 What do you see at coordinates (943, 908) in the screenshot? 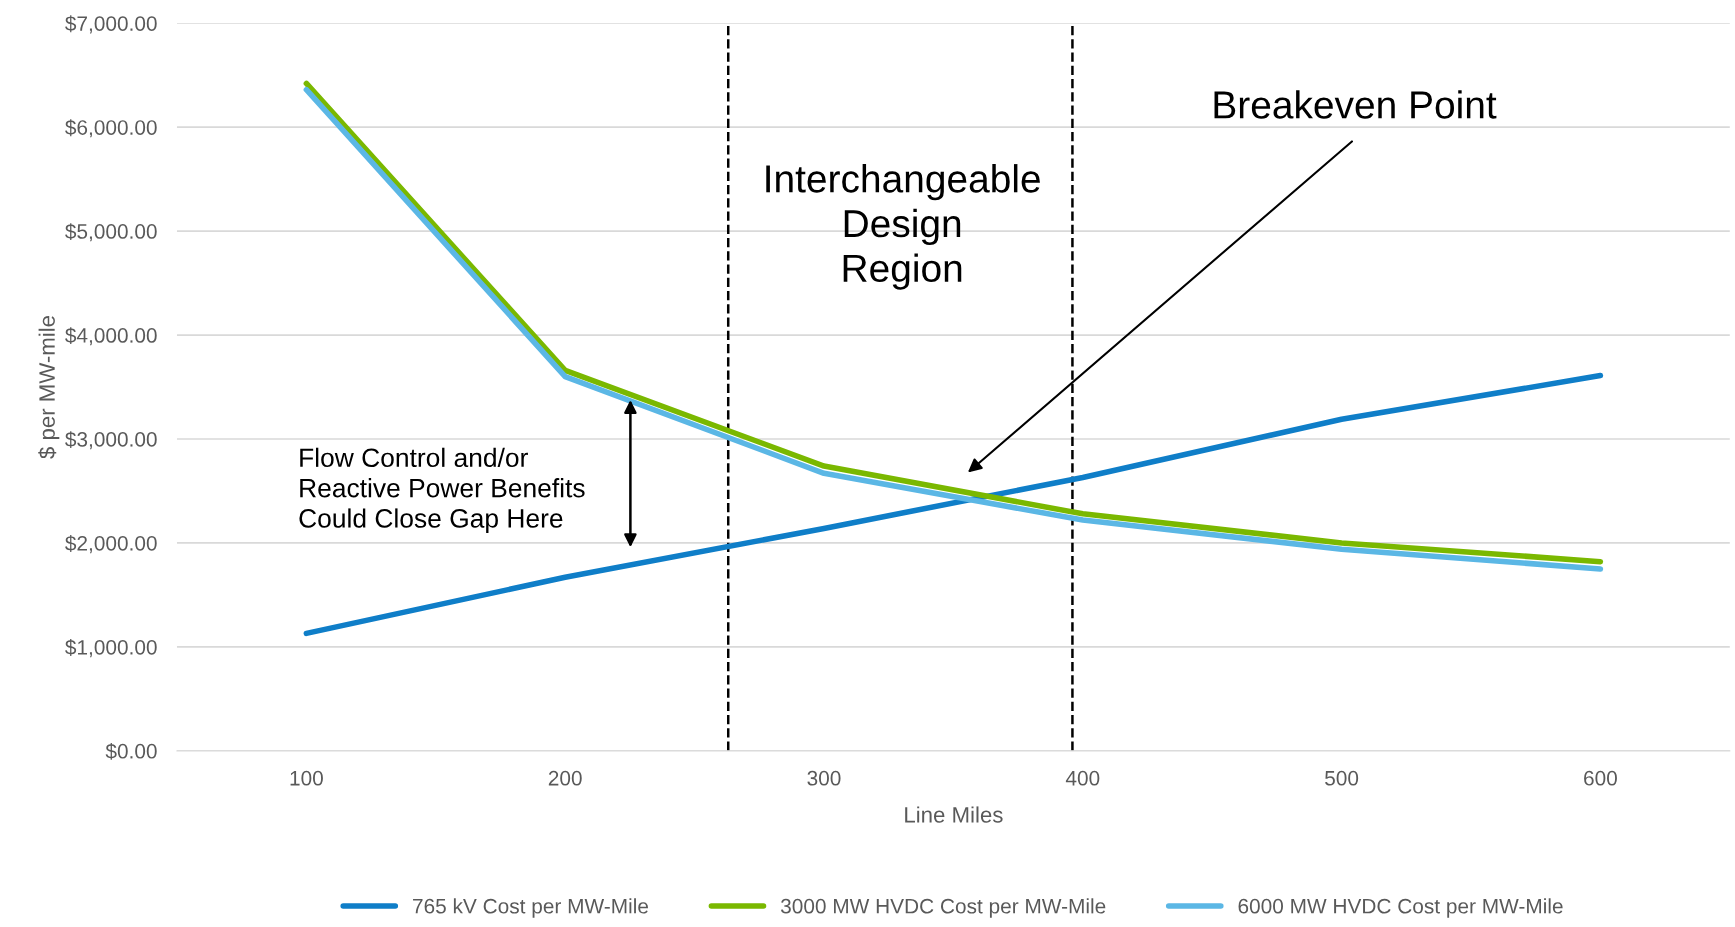
I see `legend-label: 3000 MW HVDC Cost per MW-Mile` at bounding box center [943, 908].